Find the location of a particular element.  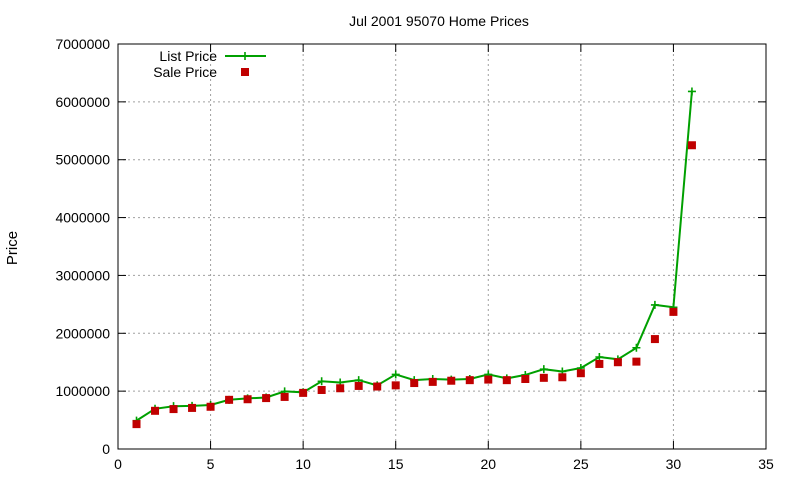

legend-label-list-price: List Price is located at coordinates (188, 56).